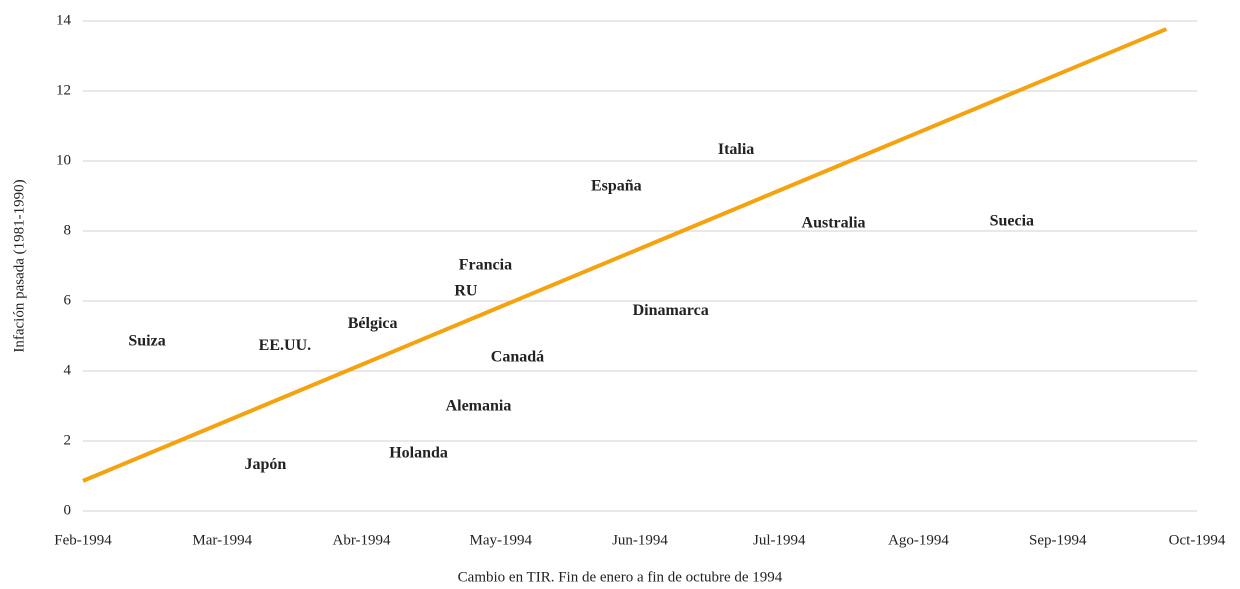 The image size is (1240, 589). I want to click on y-axis-title: Infación pasada (1981-1990), so click(19, 265).